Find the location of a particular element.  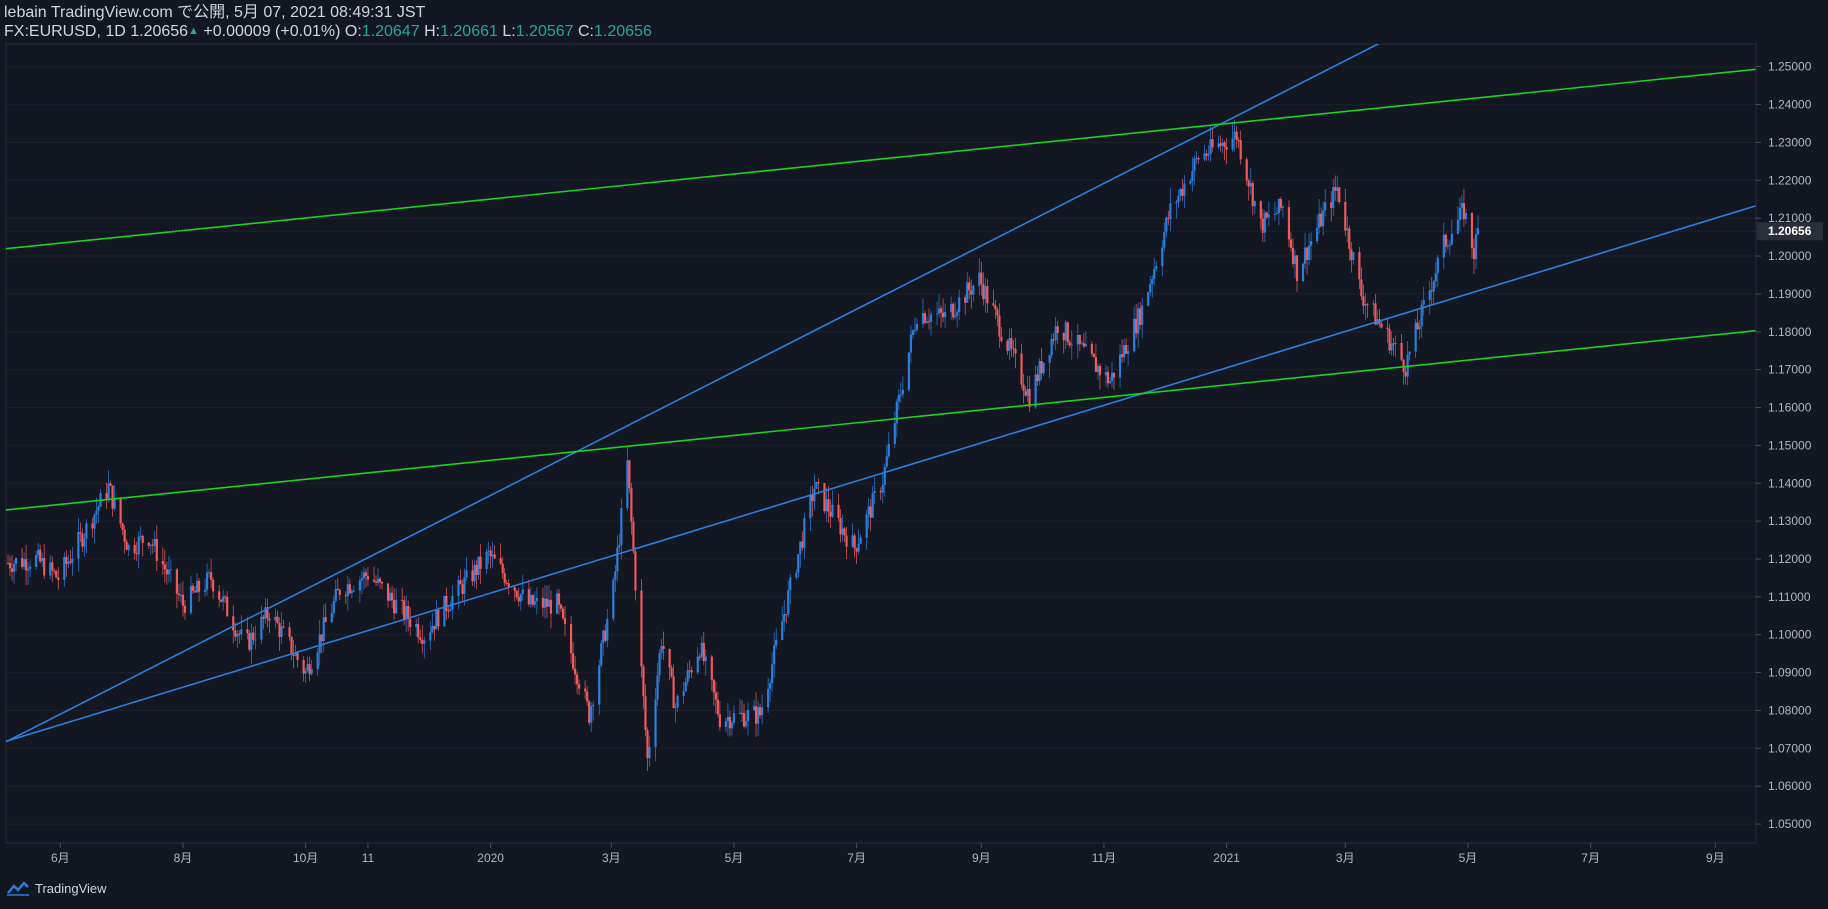

footer: TradingView is located at coordinates (56, 888).